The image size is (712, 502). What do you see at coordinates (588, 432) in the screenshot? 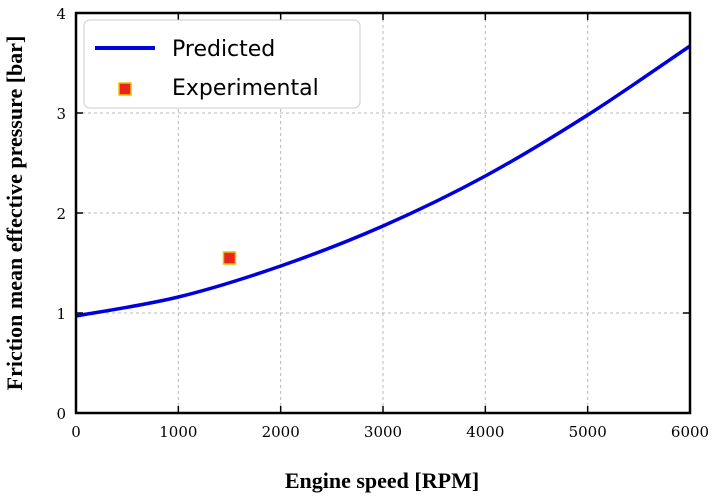
I see `x-tick-label: 5000` at bounding box center [588, 432].